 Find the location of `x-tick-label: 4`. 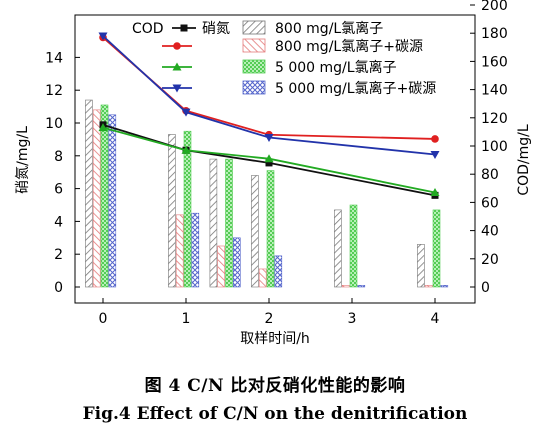

x-tick-label: 4 is located at coordinates (435, 319).